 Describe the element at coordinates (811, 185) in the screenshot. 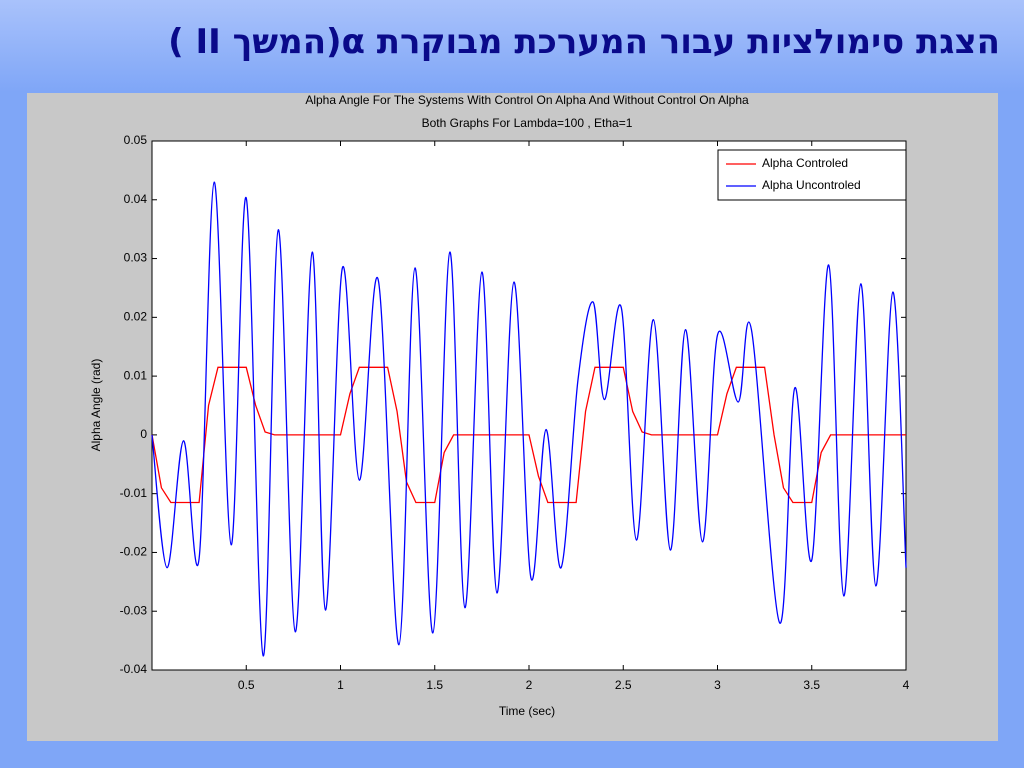

I see `legend-label: Alpha Uncontroled` at that location.